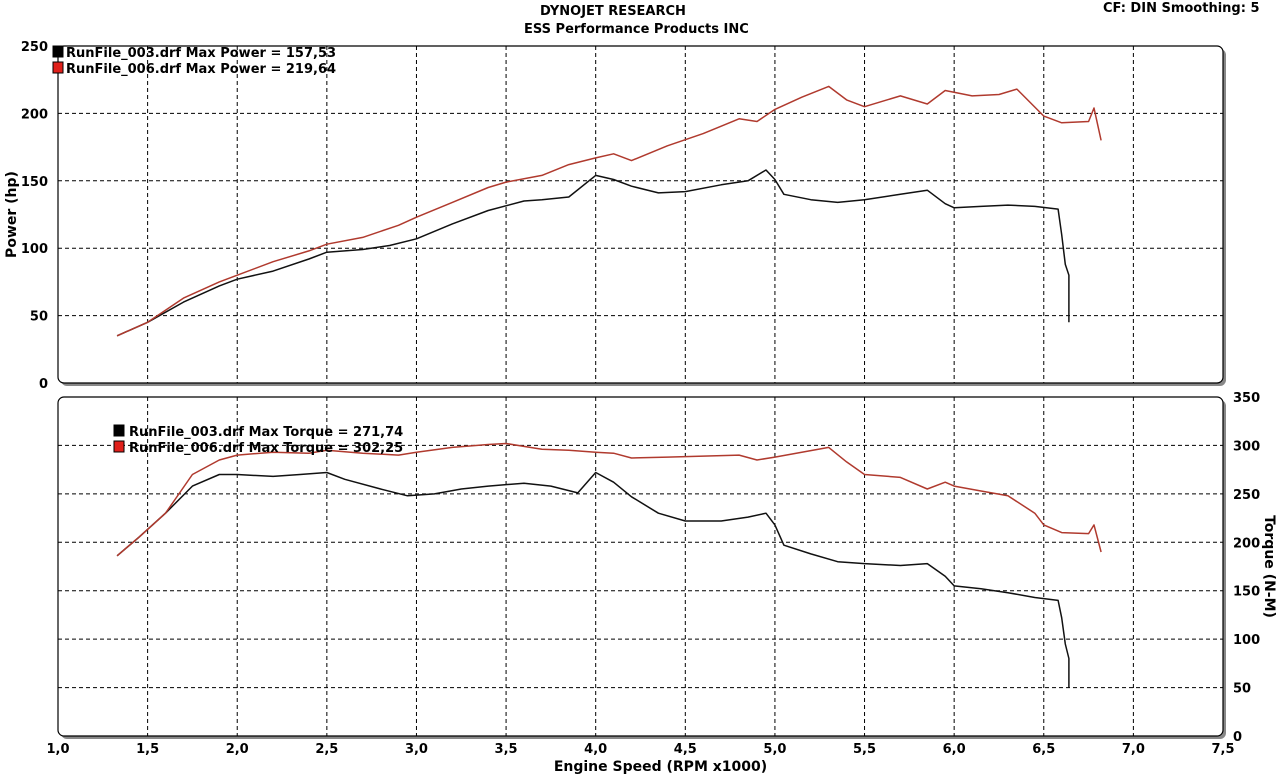 Image resolution: width=1280 pixels, height=775 pixels. Describe the element at coordinates (1133, 749) in the screenshot. I see `x-tick-label: 7,0` at that location.